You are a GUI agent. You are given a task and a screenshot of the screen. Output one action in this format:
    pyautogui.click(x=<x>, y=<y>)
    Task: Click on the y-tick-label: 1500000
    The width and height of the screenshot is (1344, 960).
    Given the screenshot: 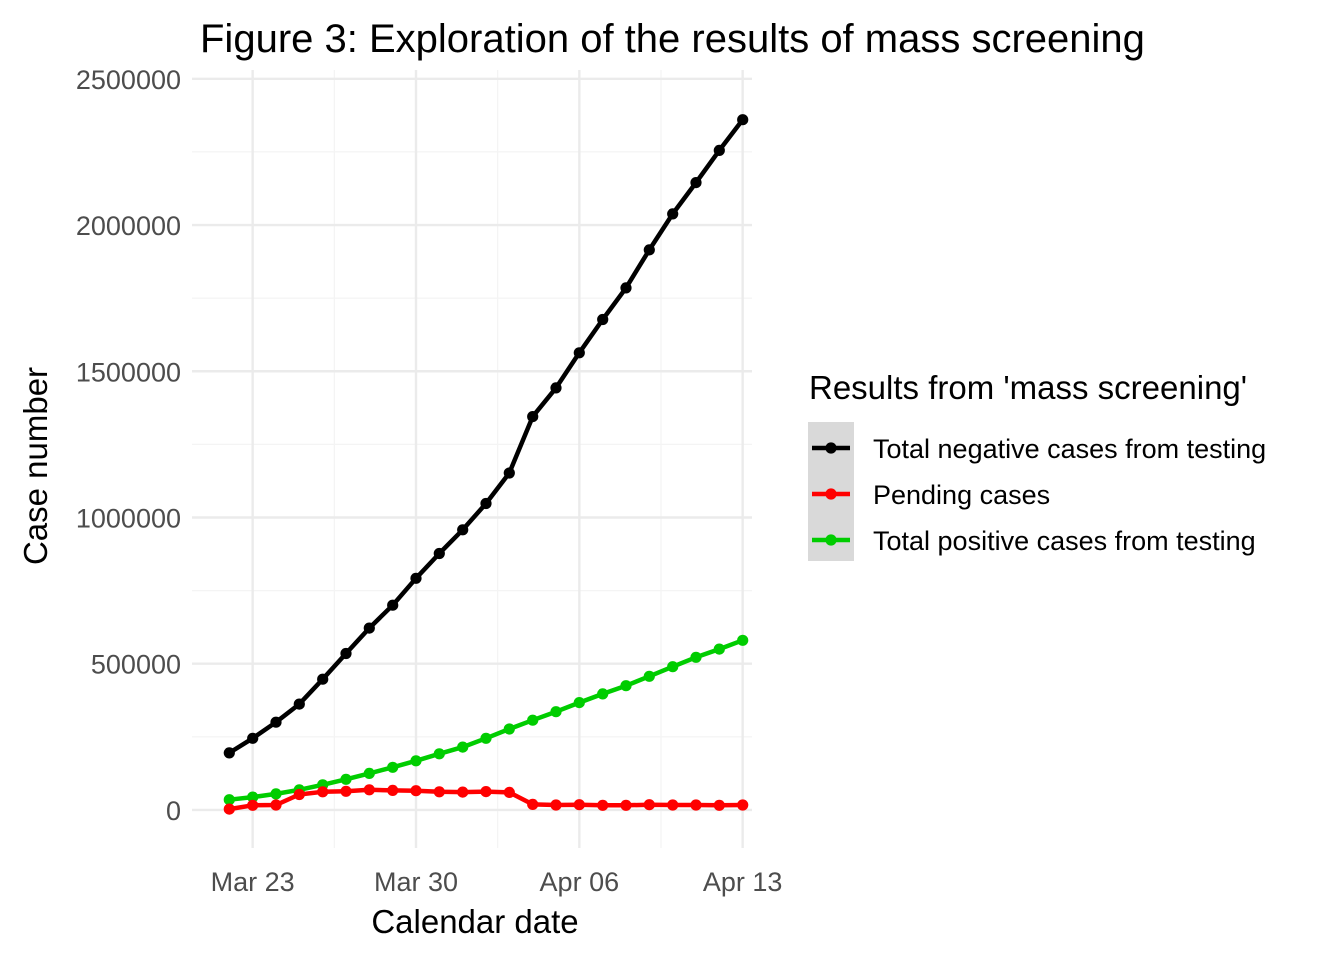 What is the action you would take?
    pyautogui.click(x=128, y=372)
    